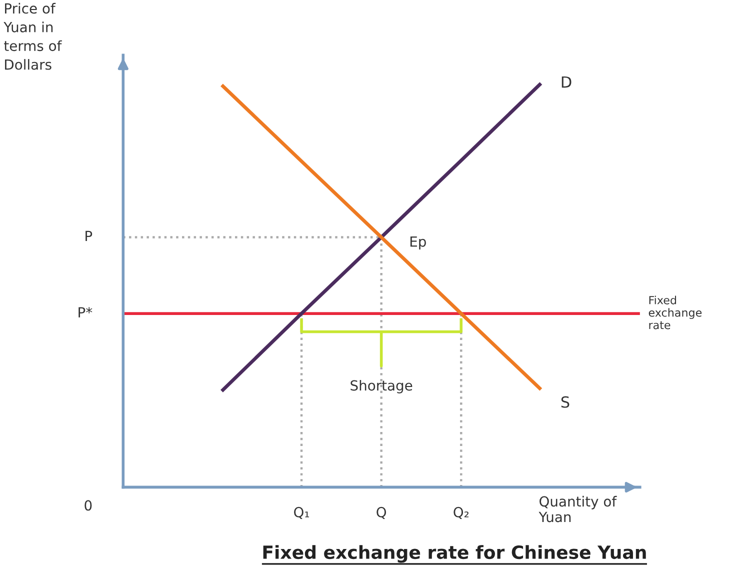 This screenshot has width=733, height=580. Describe the element at coordinates (577, 509) in the screenshot. I see `x-axis-title: Quantity of Yuan` at that location.